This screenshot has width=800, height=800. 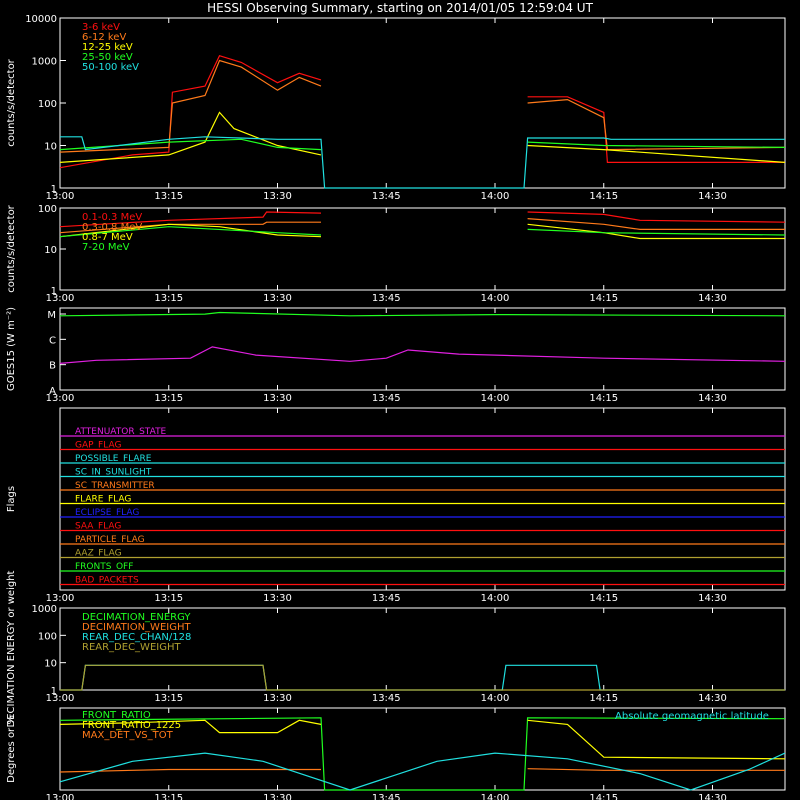 I want to click on series-7-20-mev, so click(x=422, y=232).